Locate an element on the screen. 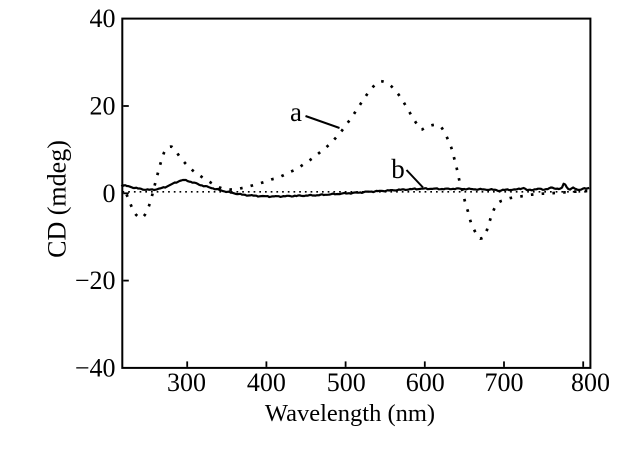  svg-text: 600 is located at coordinates (425, 382).